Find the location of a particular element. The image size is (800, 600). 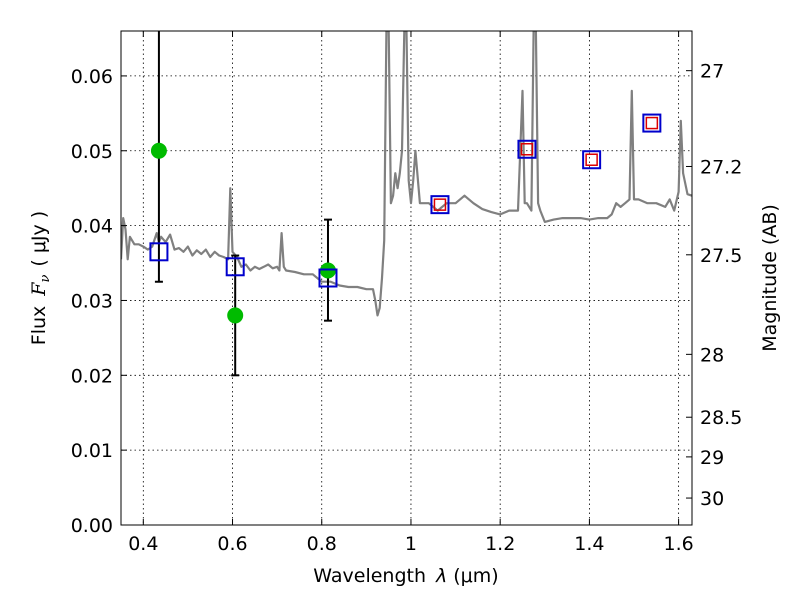

y2-tick-label: 30 is located at coordinates (712, 499).